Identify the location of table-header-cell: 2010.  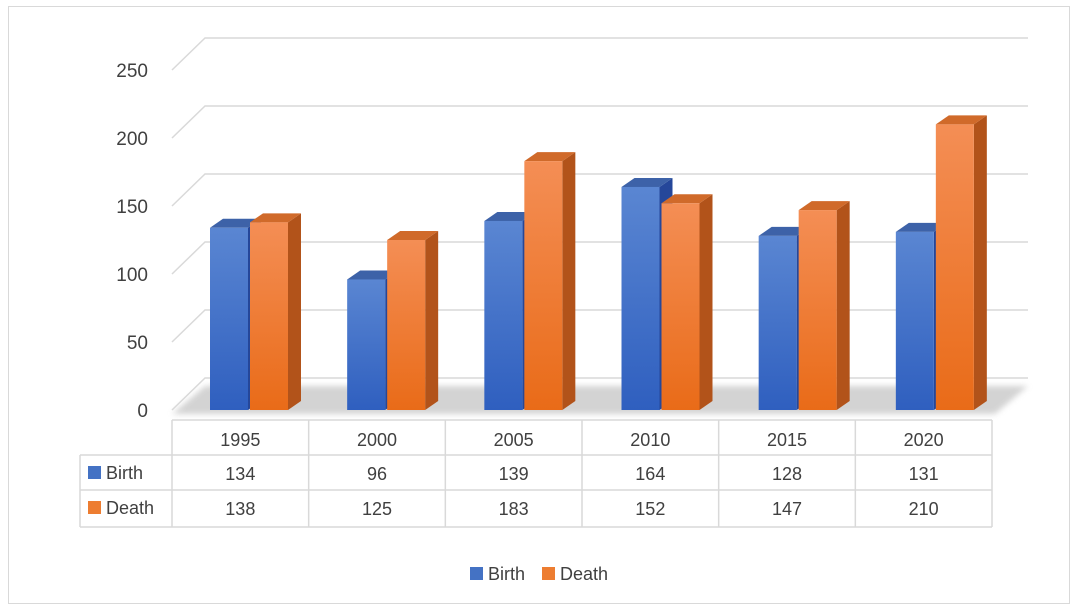
(650, 440).